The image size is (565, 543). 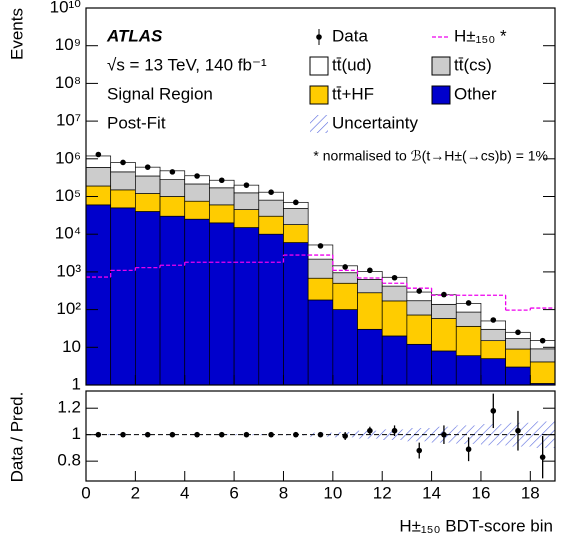 What do you see at coordinates (69, 460) in the screenshot?
I see `y-tick-label: 0.8` at bounding box center [69, 460].